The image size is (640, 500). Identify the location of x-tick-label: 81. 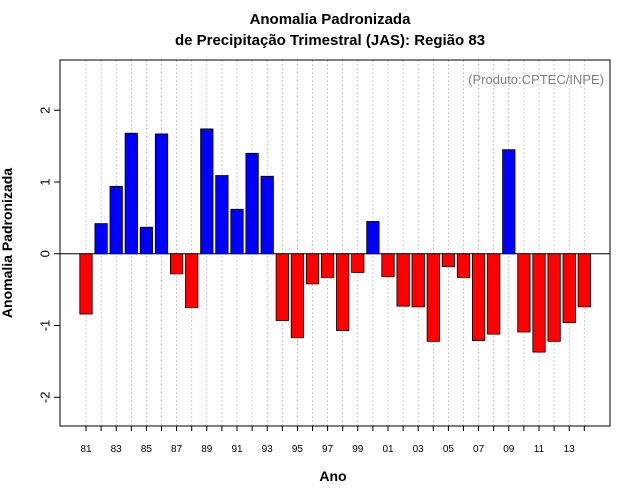
(86, 449).